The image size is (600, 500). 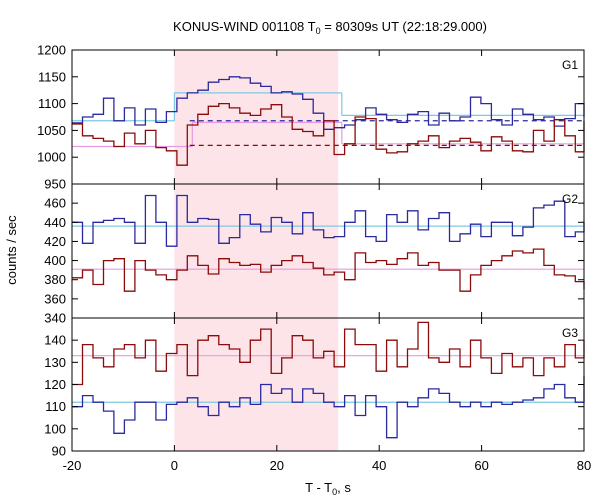 I want to click on x-tick-label-3: 40, so click(x=379, y=465).